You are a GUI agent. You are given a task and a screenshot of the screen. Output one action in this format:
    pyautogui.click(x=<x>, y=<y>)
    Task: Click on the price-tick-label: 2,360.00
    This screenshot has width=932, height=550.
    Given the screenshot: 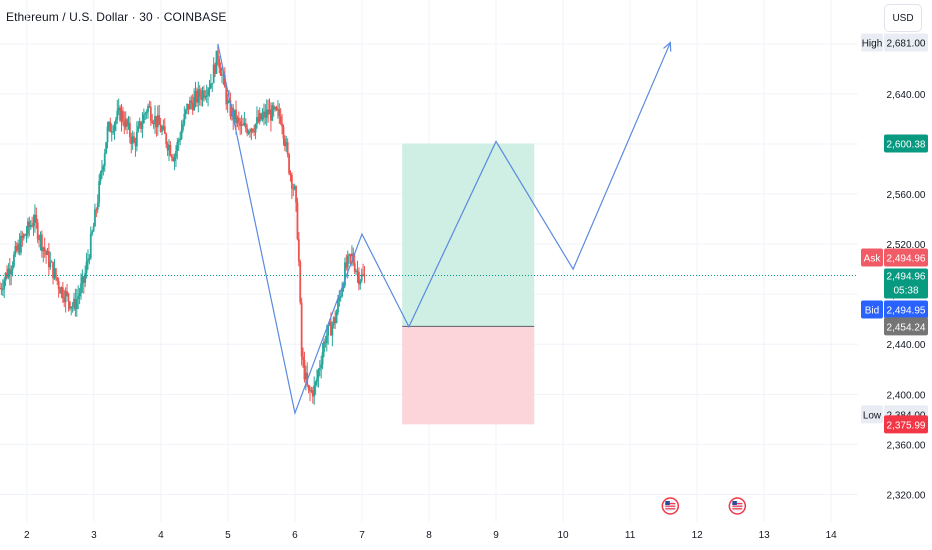 What is the action you would take?
    pyautogui.click(x=906, y=445)
    